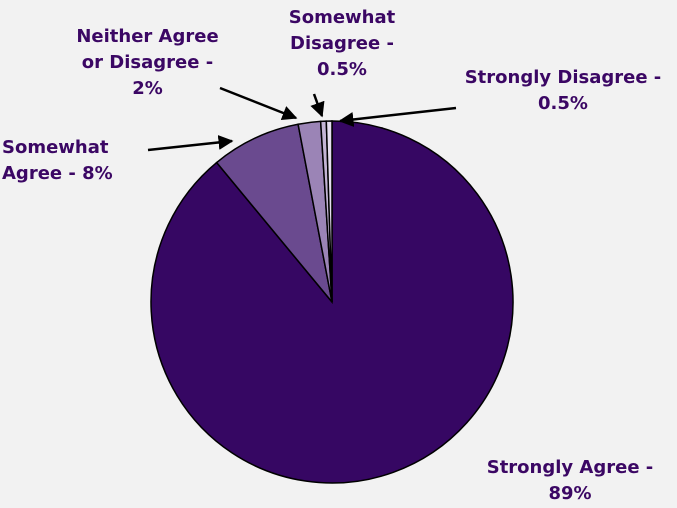  Describe the element at coordinates (563, 91) in the screenshot. I see `slice-label-strongly-disagree: Strongly Disagree - 0.5%` at that location.